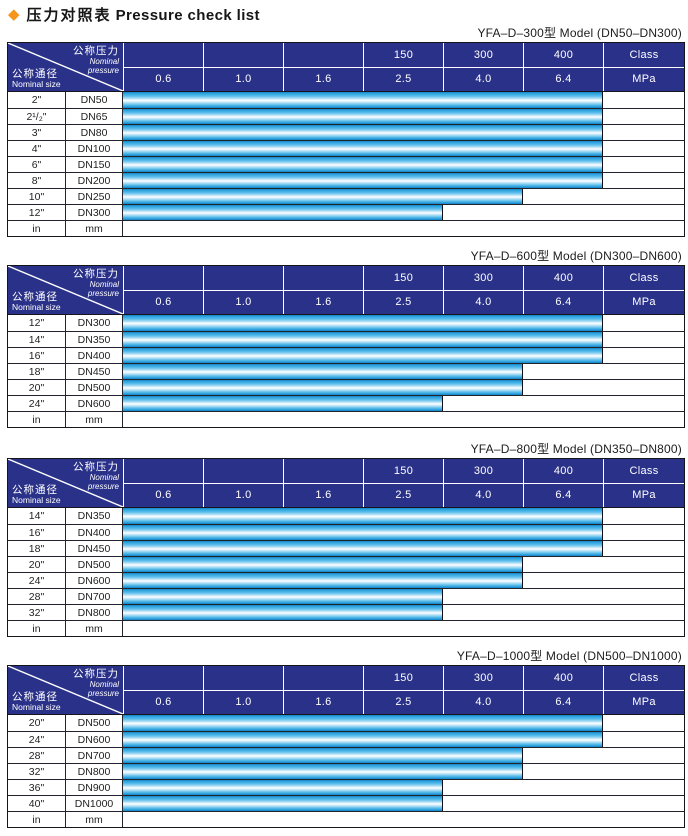 Image resolution: width=688 pixels, height=836 pixels. I want to click on size-inch-cell: 2¹/₂", so click(37, 116).